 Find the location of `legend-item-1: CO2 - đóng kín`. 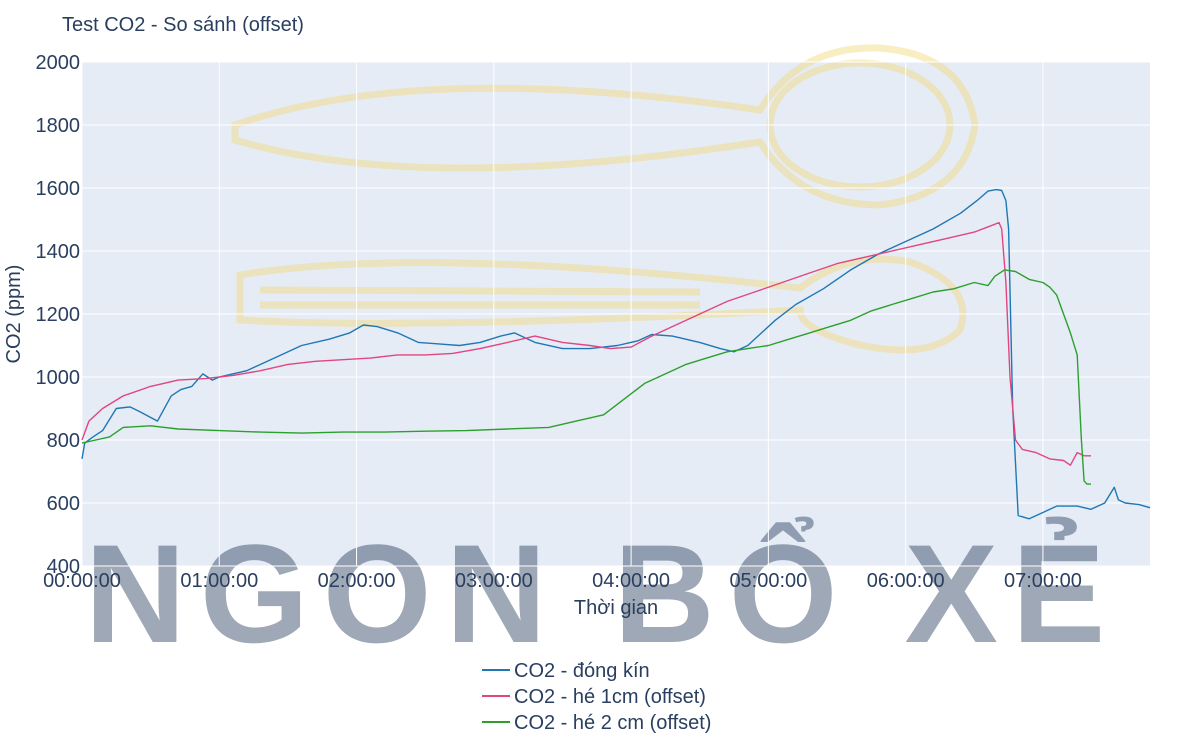

legend-item-1: CO2 - đóng kín is located at coordinates (566, 671).